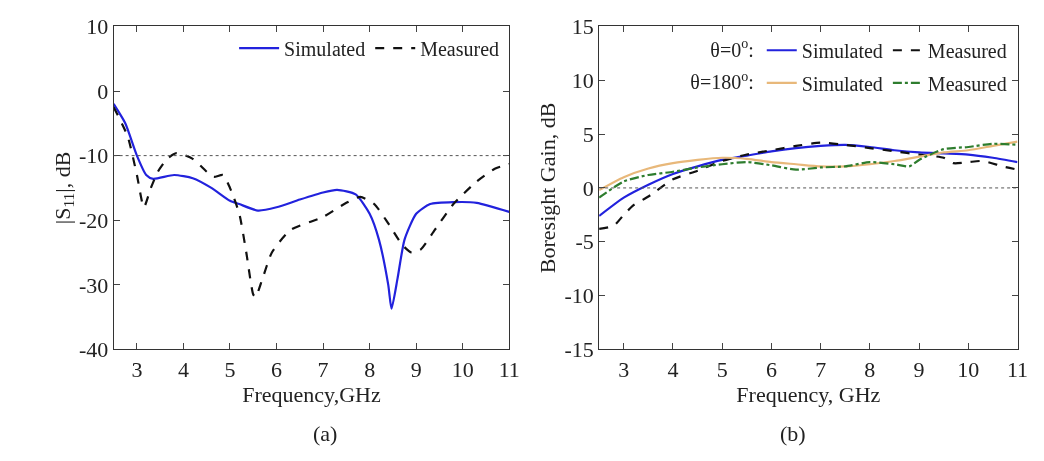 This screenshot has width=1044, height=461. Describe the element at coordinates (325, 433) in the screenshot. I see `text: (a)` at that location.